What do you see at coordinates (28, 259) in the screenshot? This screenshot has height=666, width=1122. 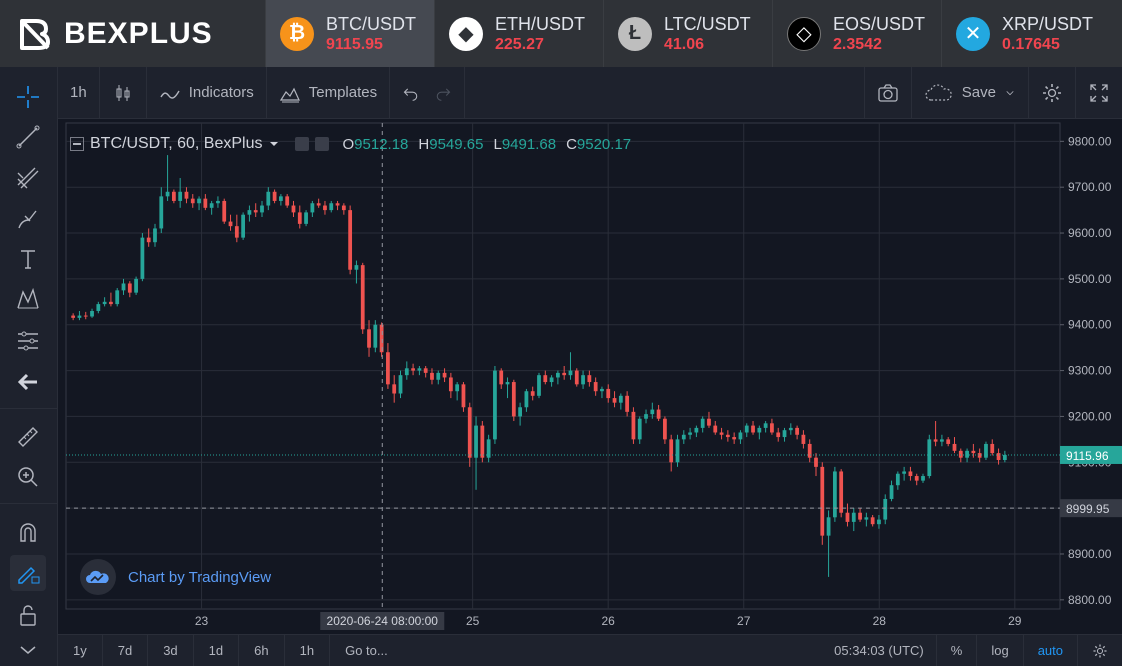 I see `text-tool` at bounding box center [28, 259].